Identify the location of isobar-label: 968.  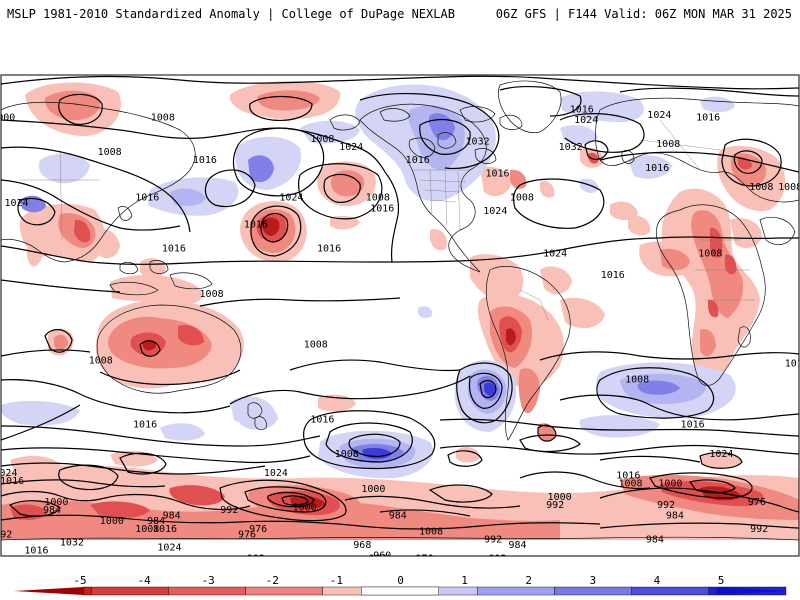
(362, 545).